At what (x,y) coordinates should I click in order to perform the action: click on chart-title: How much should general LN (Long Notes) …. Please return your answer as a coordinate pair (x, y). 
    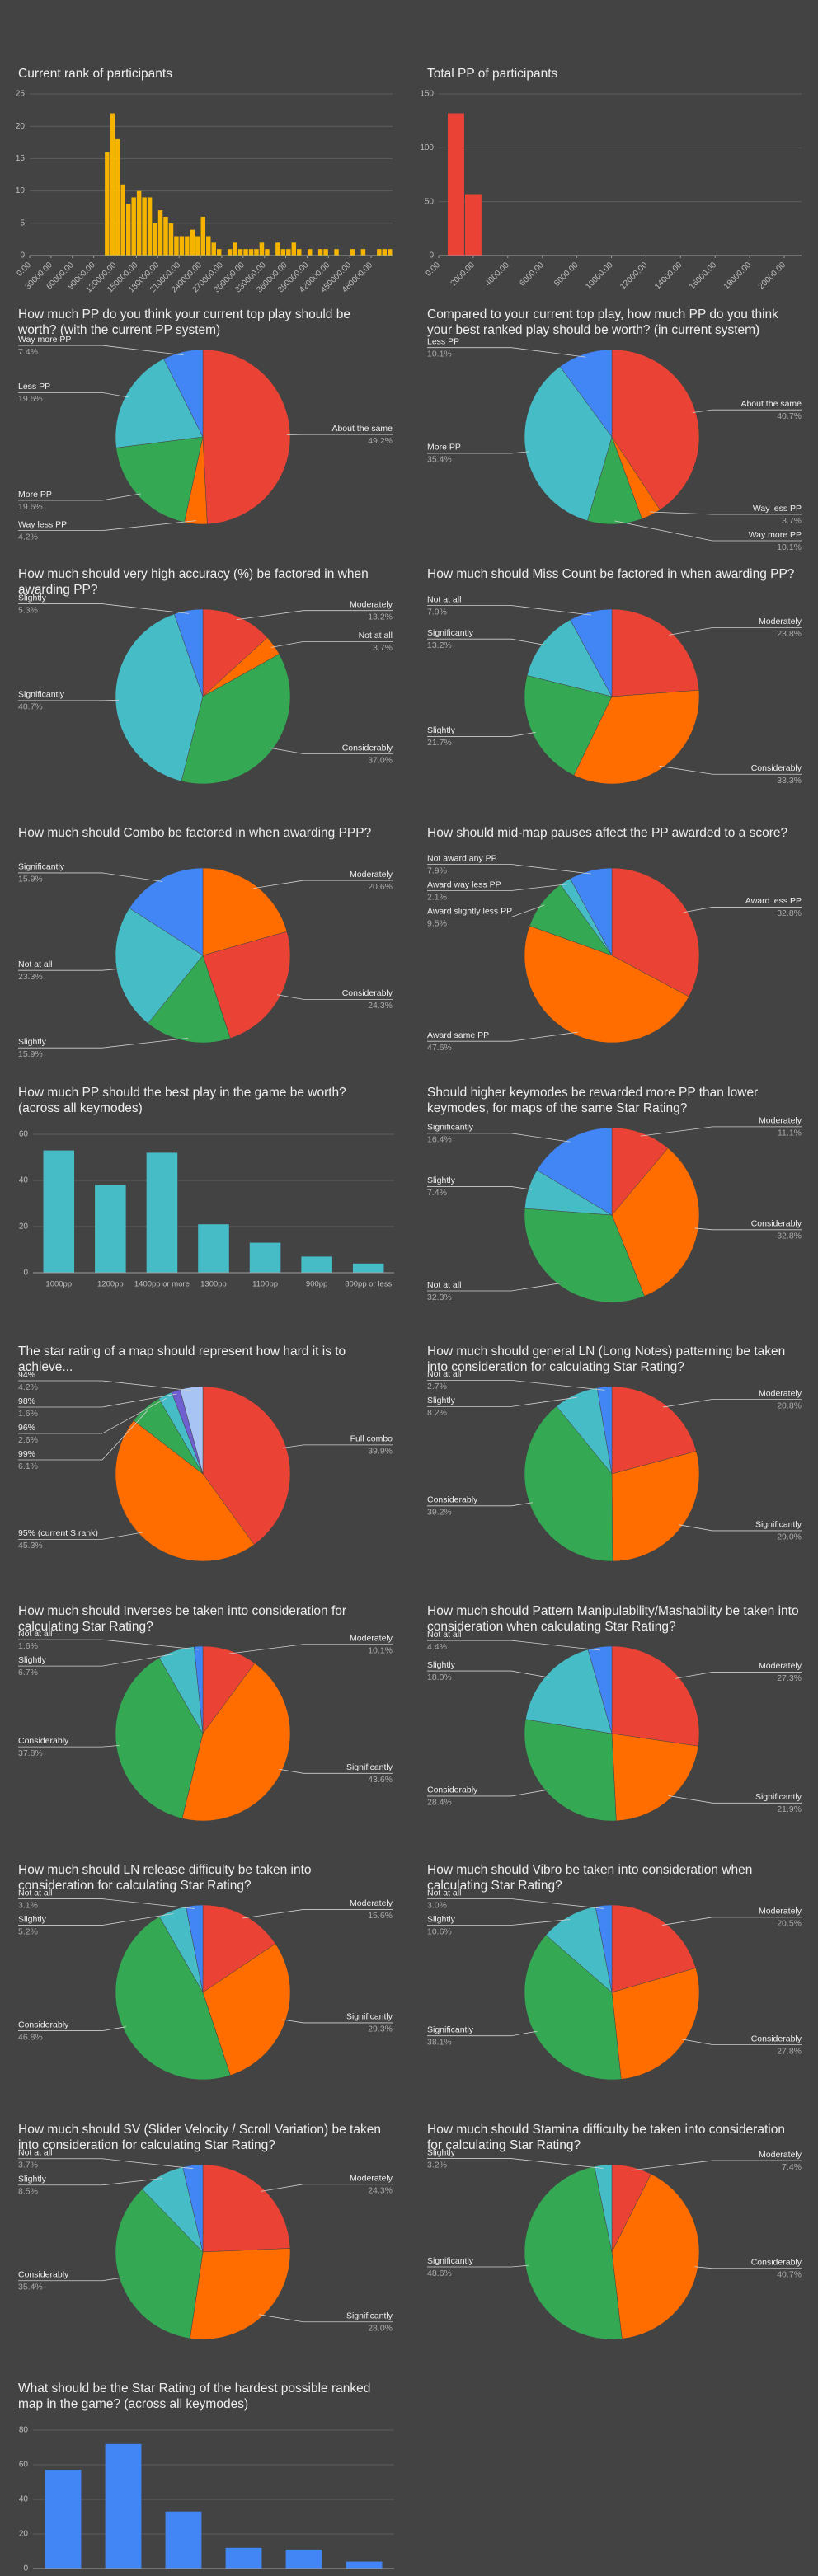
    Looking at the image, I should click on (606, 1359).